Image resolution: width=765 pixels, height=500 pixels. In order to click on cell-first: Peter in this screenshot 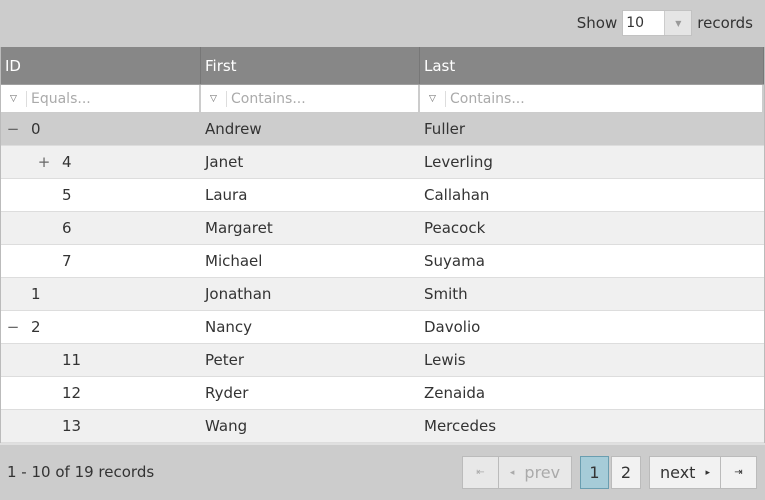, I will do `click(225, 360)`.